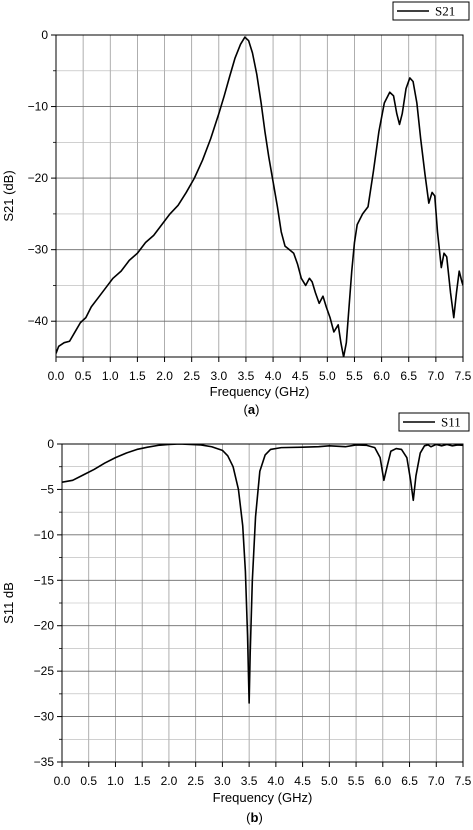 The image size is (473, 830). What do you see at coordinates (8, 603) in the screenshot?
I see `y-axis-label: S11 dB` at bounding box center [8, 603].